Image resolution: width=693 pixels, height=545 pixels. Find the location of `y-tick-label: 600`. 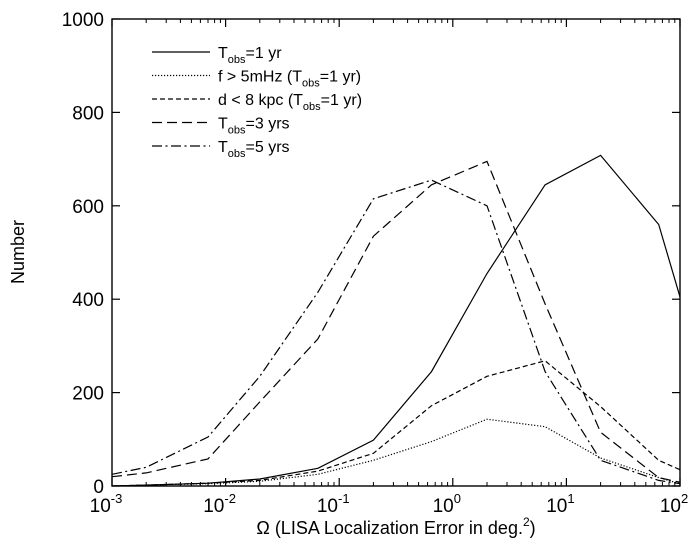

y-tick-label: 600 is located at coordinates (88, 207).